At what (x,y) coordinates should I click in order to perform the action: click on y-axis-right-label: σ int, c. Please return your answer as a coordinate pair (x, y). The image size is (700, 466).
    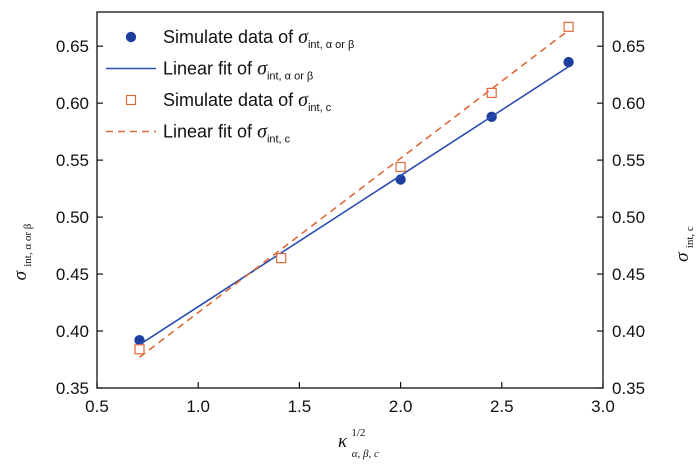
    Looking at the image, I should click on (684, 244).